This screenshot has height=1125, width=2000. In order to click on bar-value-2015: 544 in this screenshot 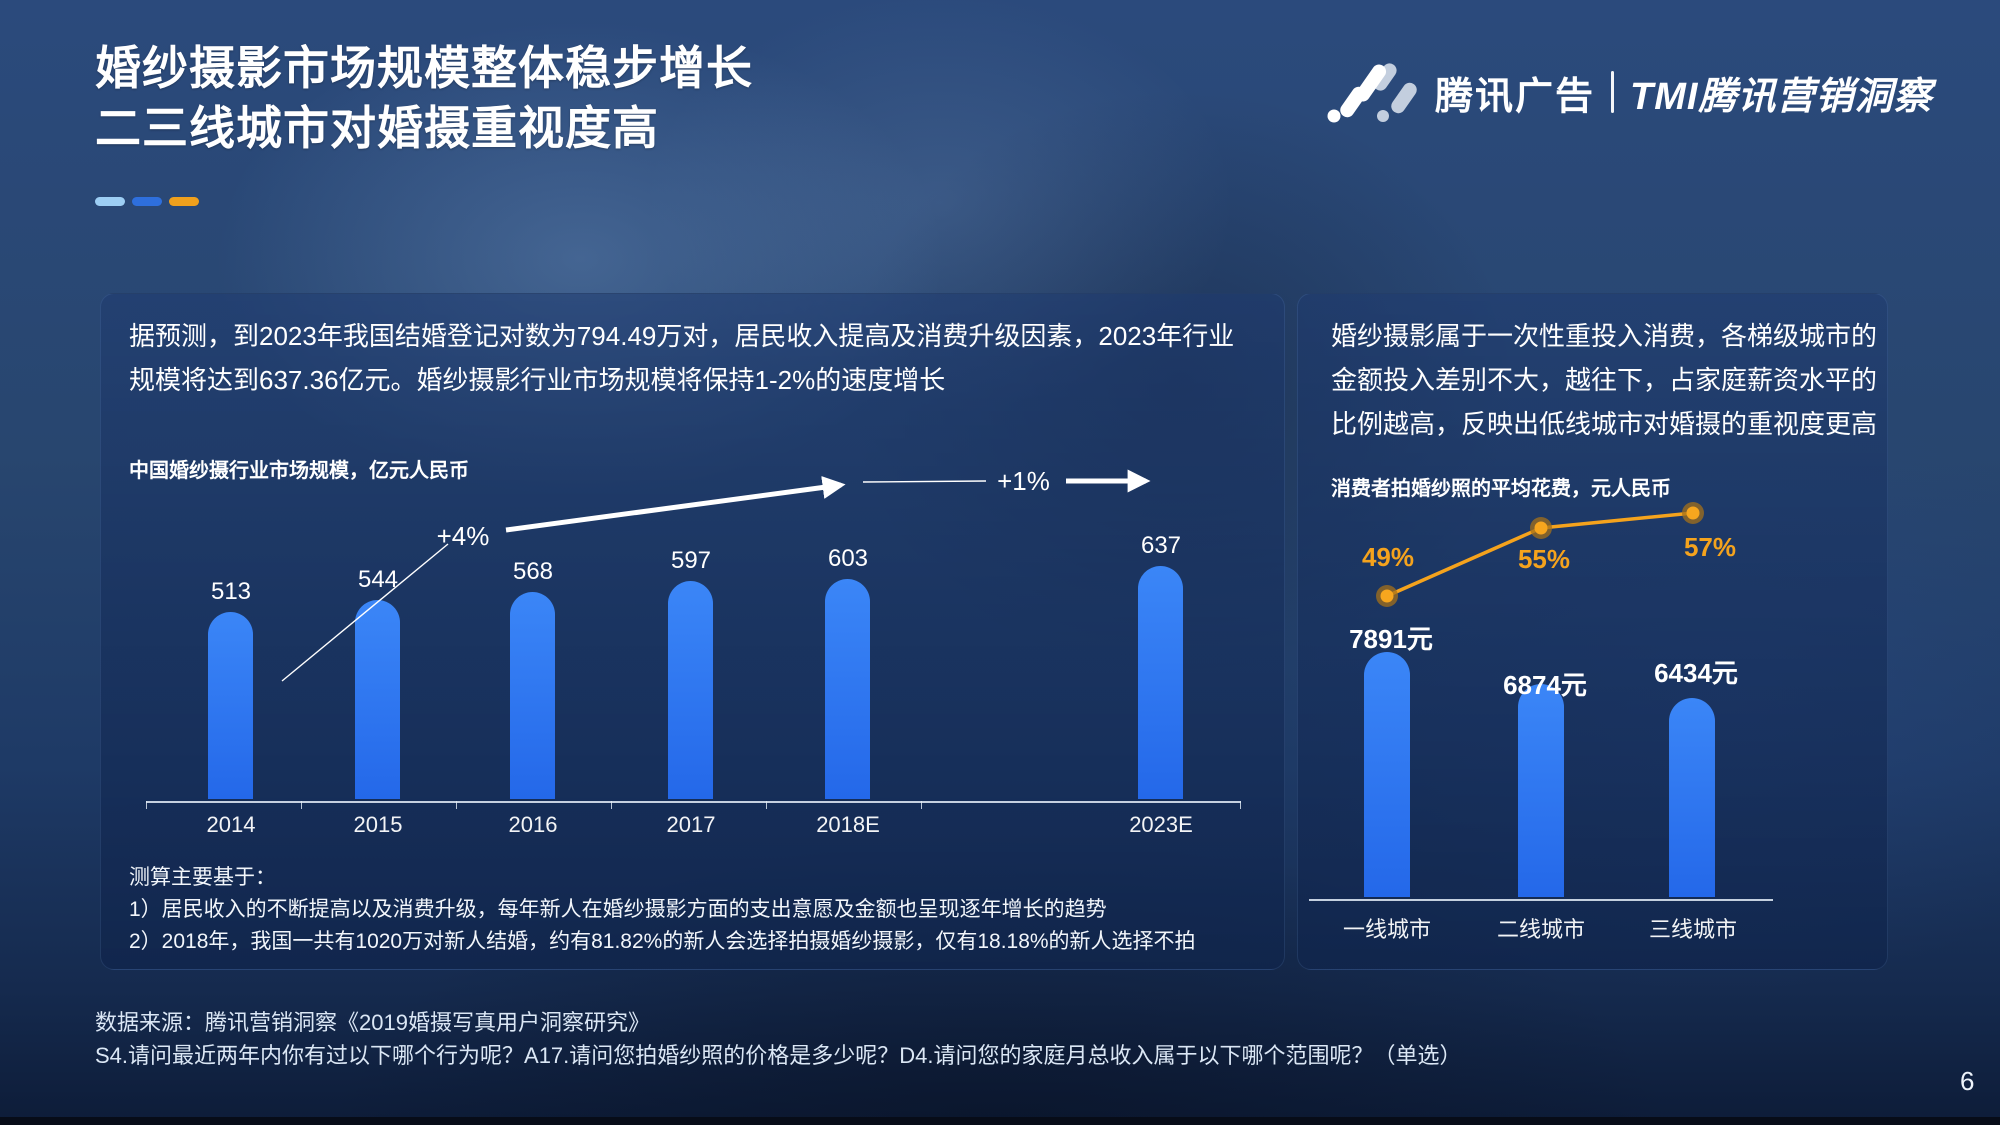, I will do `click(378, 579)`.